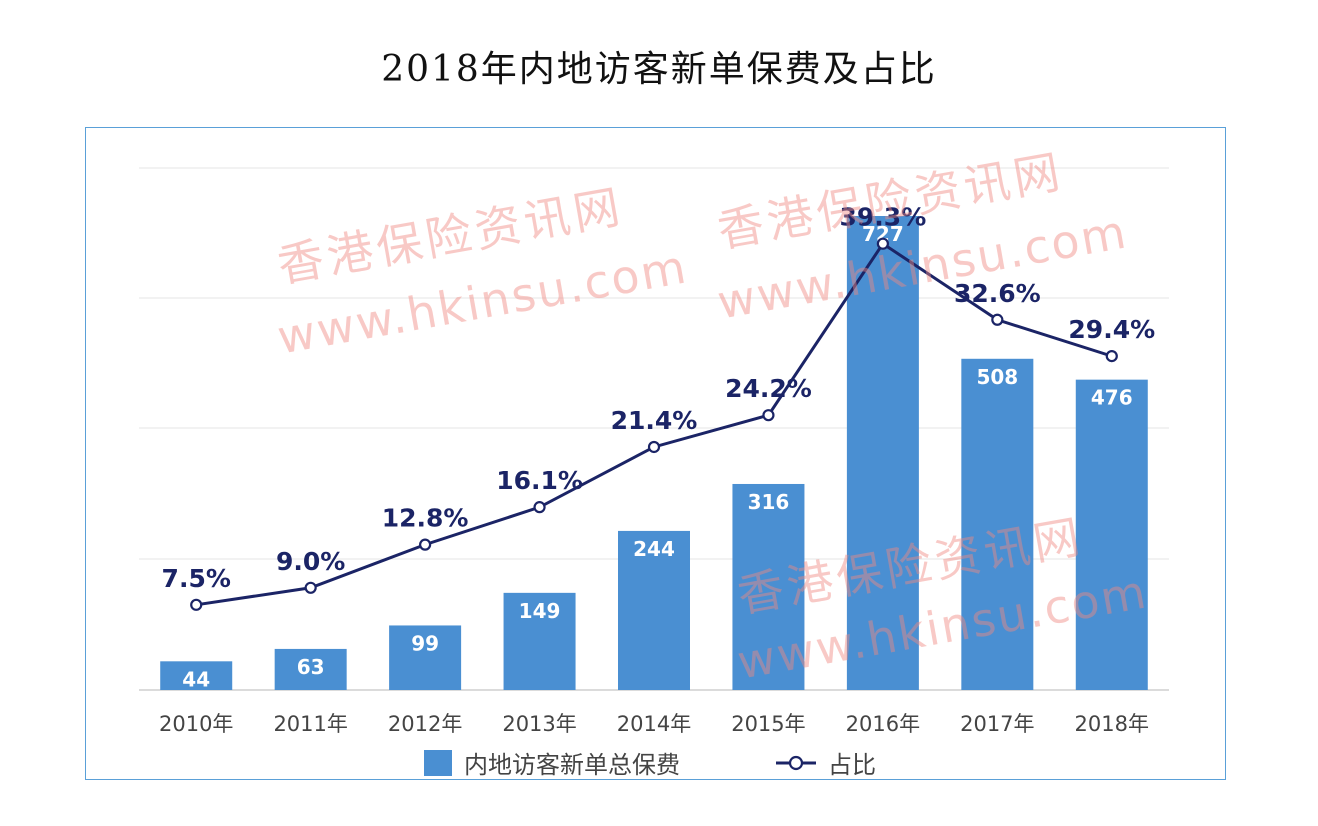 Image resolution: width=1318 pixels, height=826 pixels. Describe the element at coordinates (425, 643) in the screenshot. I see `bar-data-label: 99` at that location.